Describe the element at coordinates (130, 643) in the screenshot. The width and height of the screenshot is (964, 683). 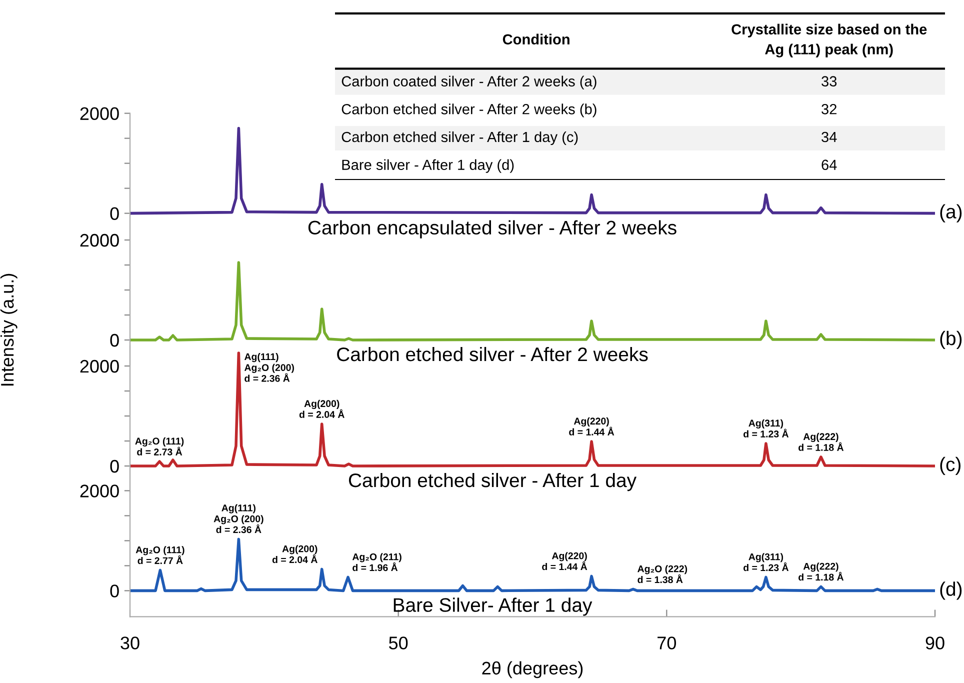
I see `x-tick-label: 30` at that location.